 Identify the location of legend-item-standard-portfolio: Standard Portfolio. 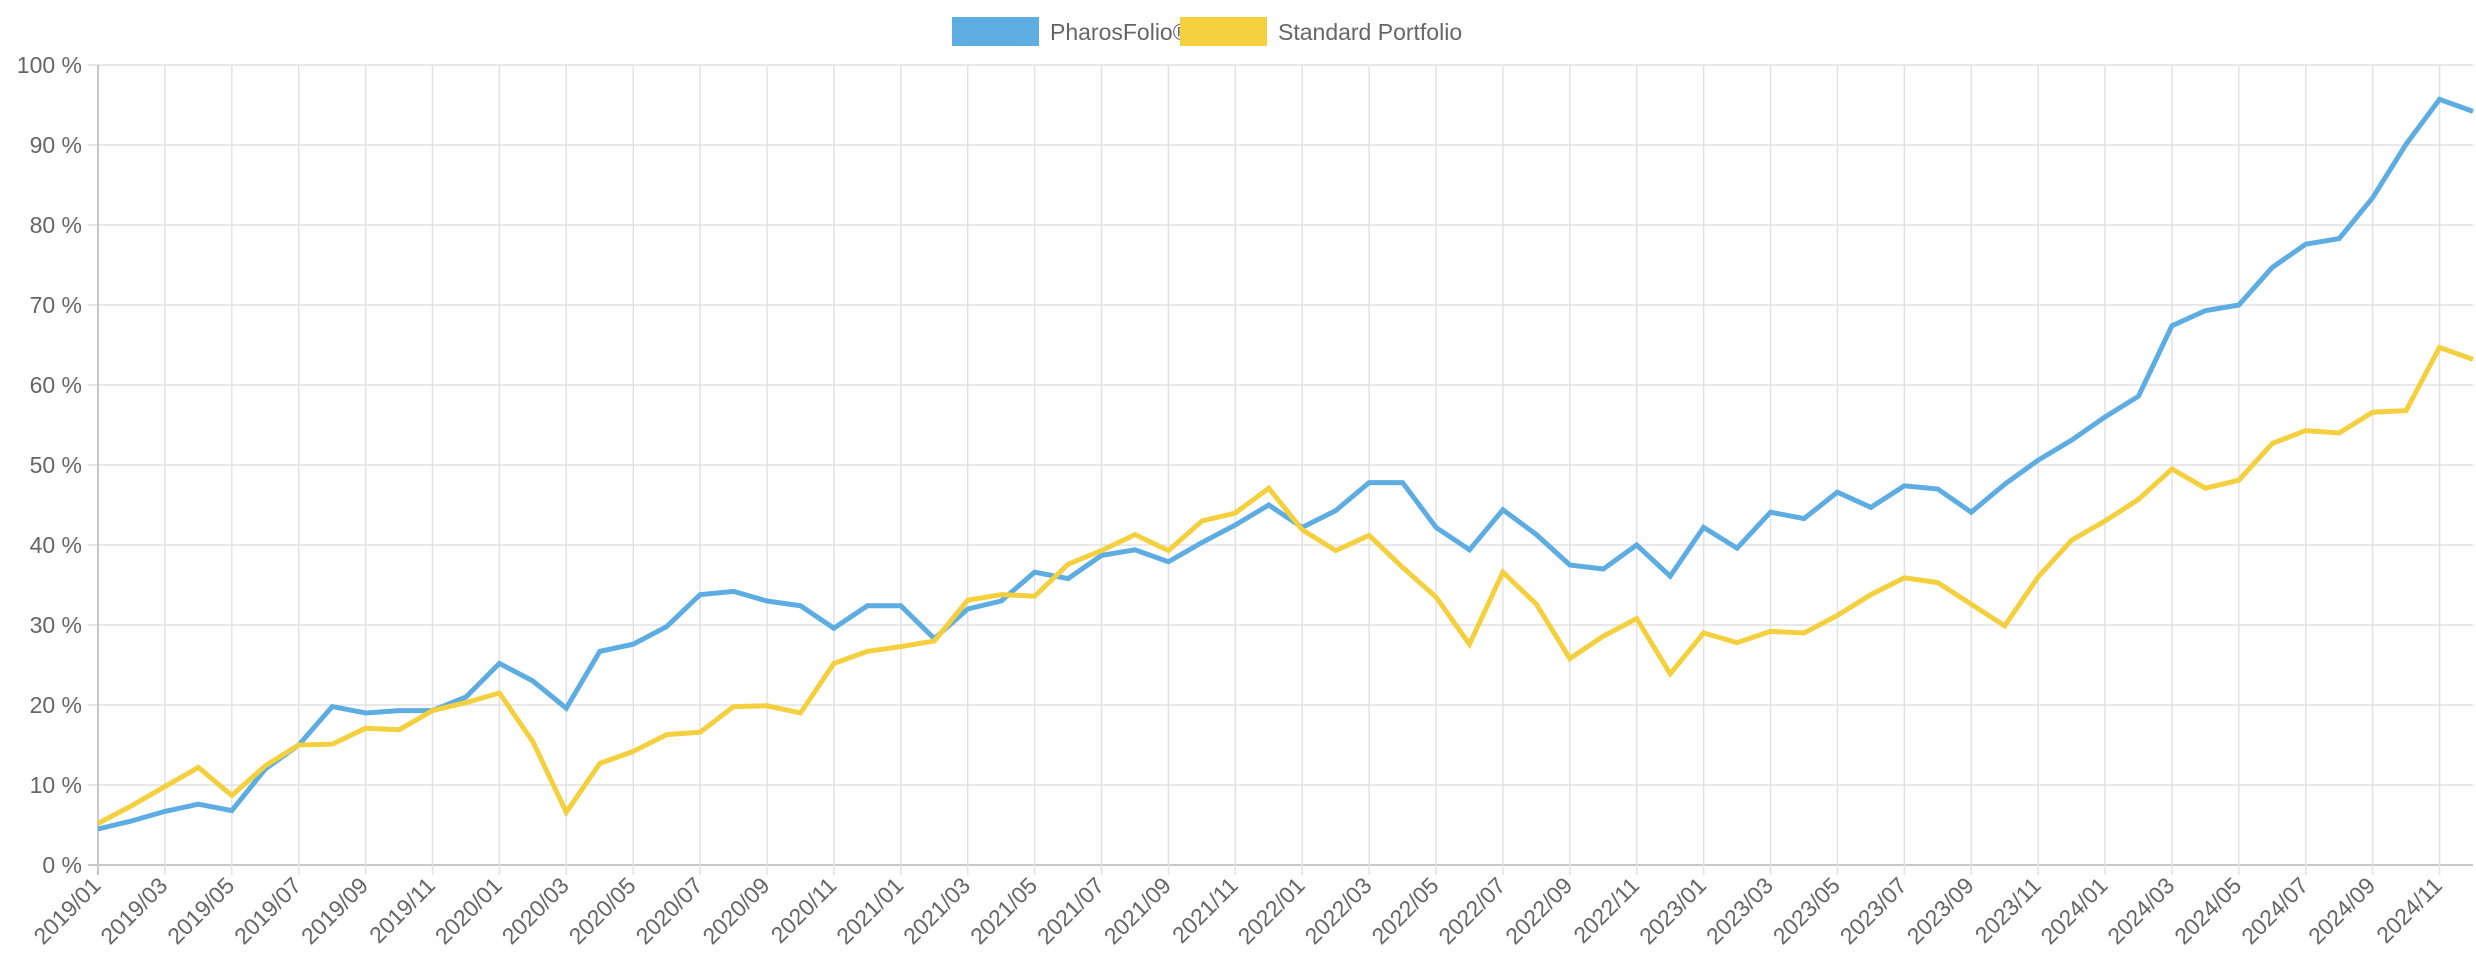
(1321, 31).